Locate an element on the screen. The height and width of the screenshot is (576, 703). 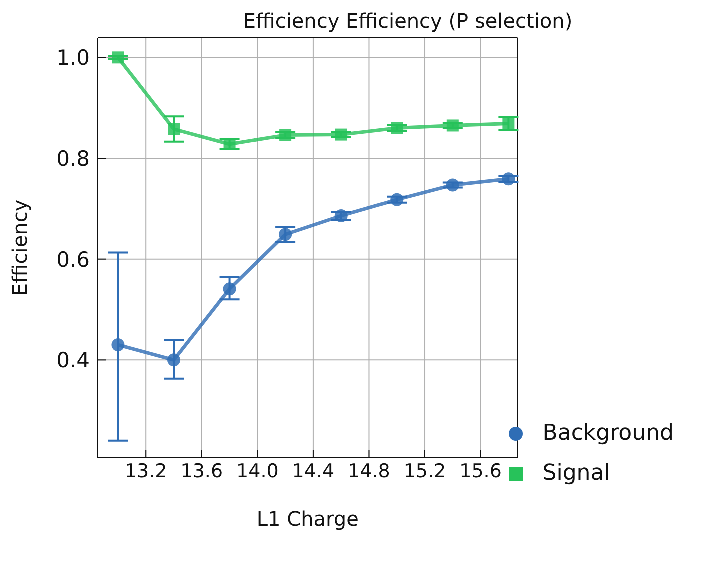
x-axis-title: L1 Charge is located at coordinates (307, 519).